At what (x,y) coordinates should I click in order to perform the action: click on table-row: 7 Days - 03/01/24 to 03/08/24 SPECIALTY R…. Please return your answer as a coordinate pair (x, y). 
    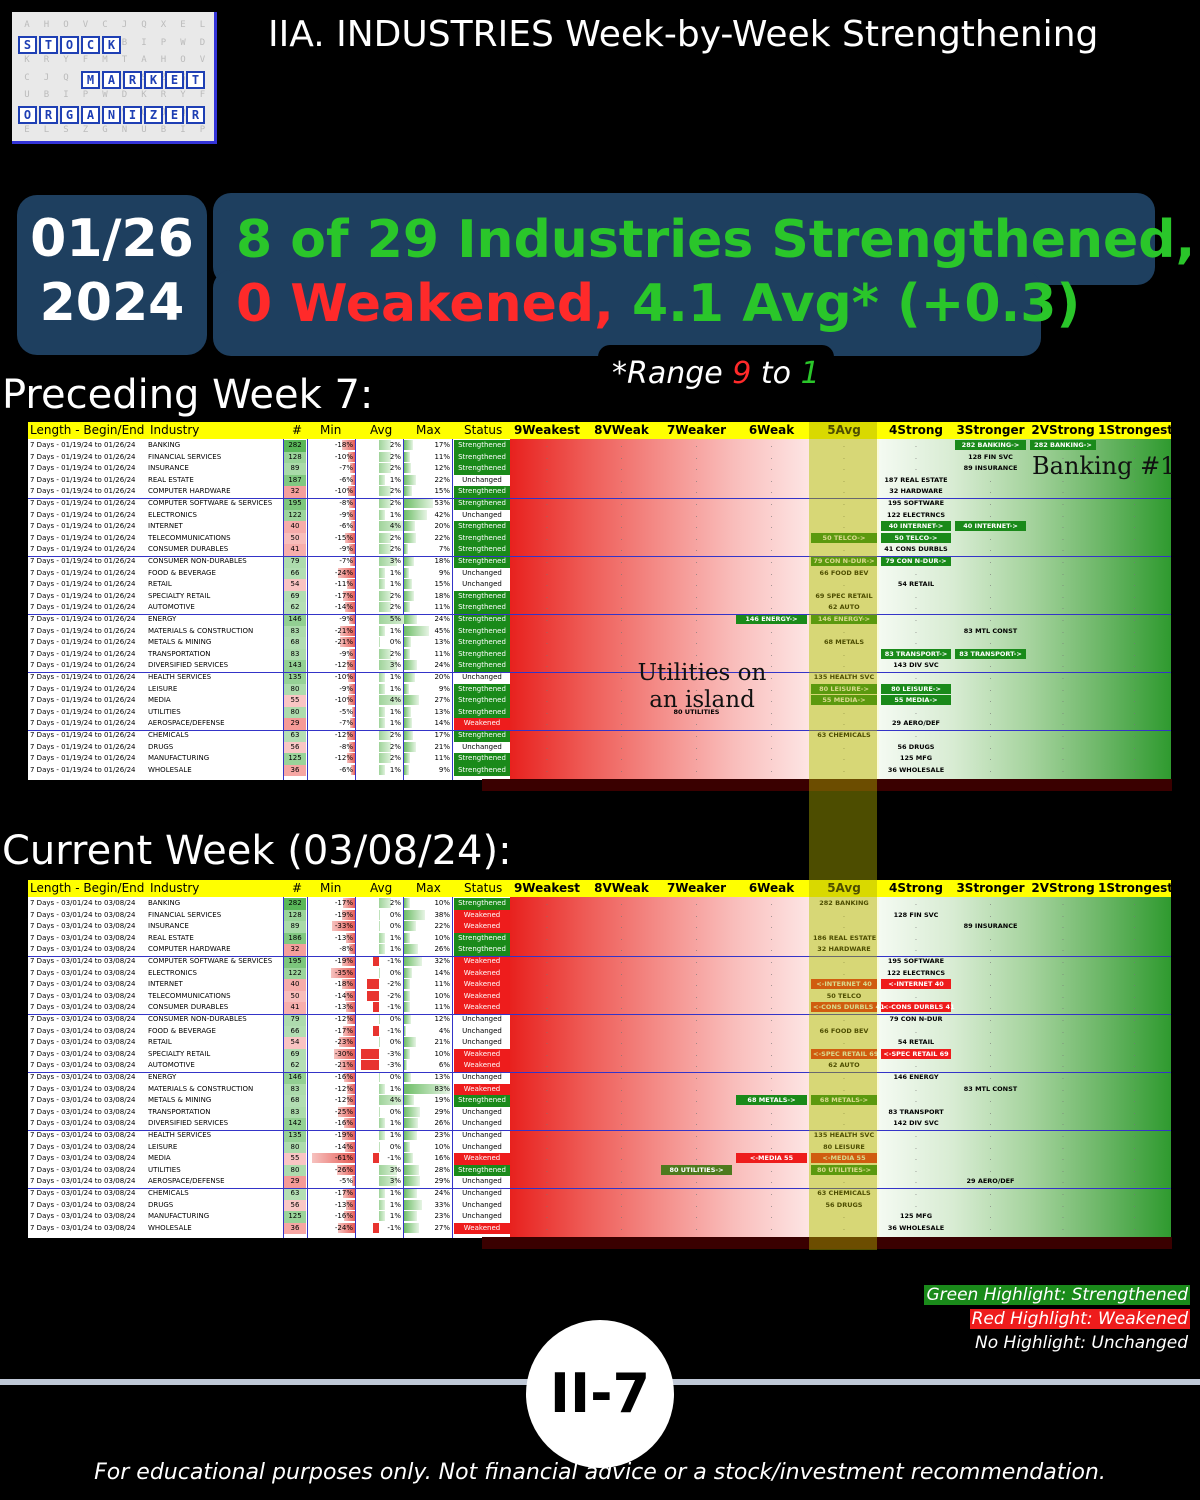
    Looking at the image, I should click on (599, 1054).